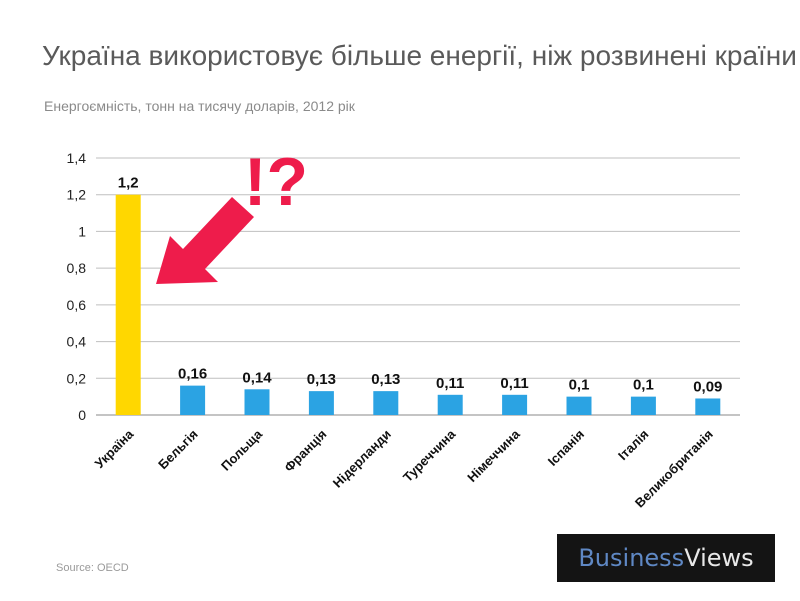 This screenshot has width=800, height=601. I want to click on y-tick-label: 1,4, so click(77, 158).